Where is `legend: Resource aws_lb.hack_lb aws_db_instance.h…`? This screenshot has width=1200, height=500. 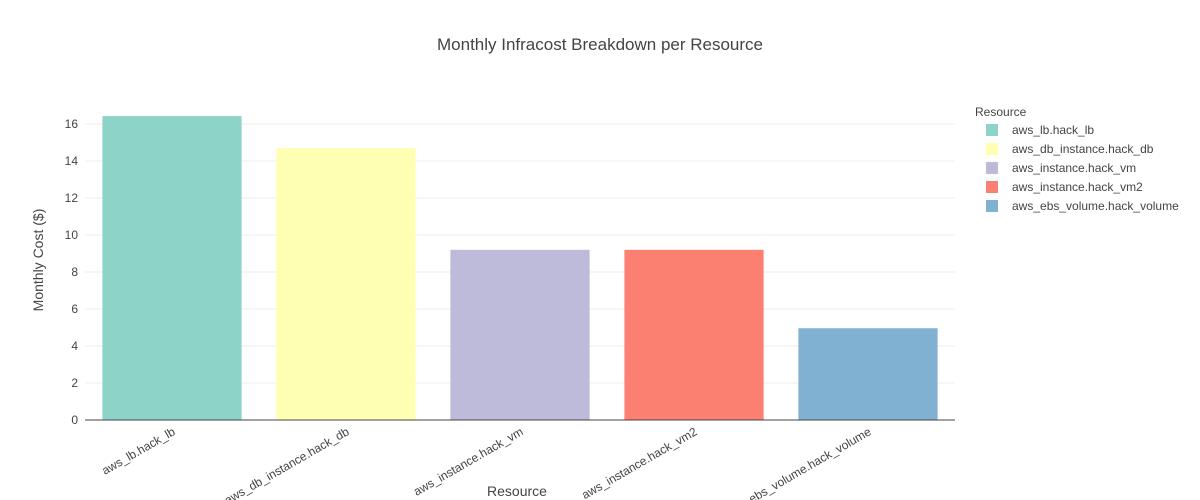 legend: Resource aws_lb.hack_lb aws_db_instance.h… is located at coordinates (1077, 159).